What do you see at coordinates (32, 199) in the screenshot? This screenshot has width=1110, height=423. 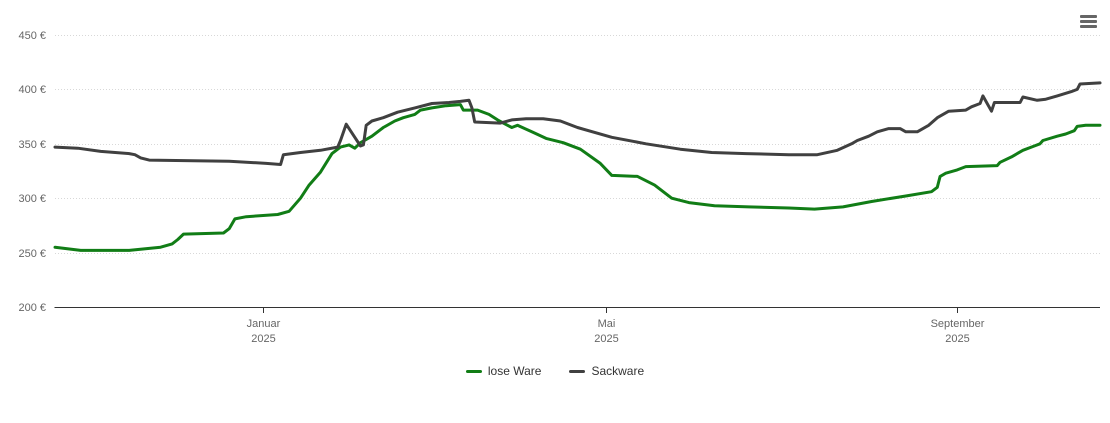 I see `y-axis-label: 300 €` at bounding box center [32, 199].